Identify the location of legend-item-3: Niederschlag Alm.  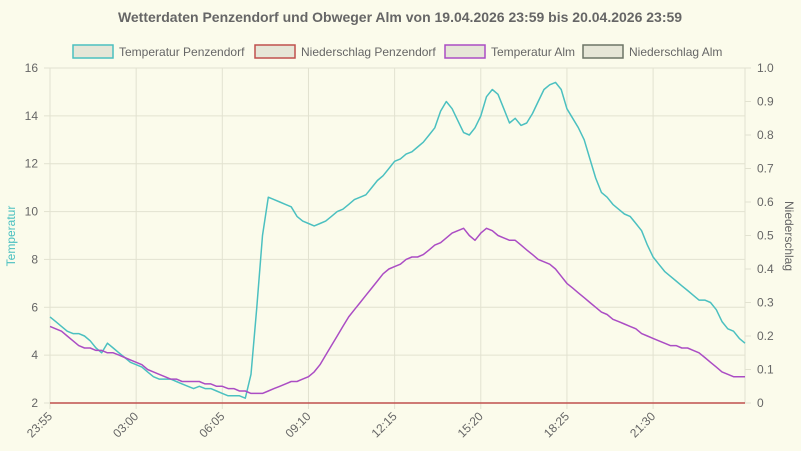
(652, 51).